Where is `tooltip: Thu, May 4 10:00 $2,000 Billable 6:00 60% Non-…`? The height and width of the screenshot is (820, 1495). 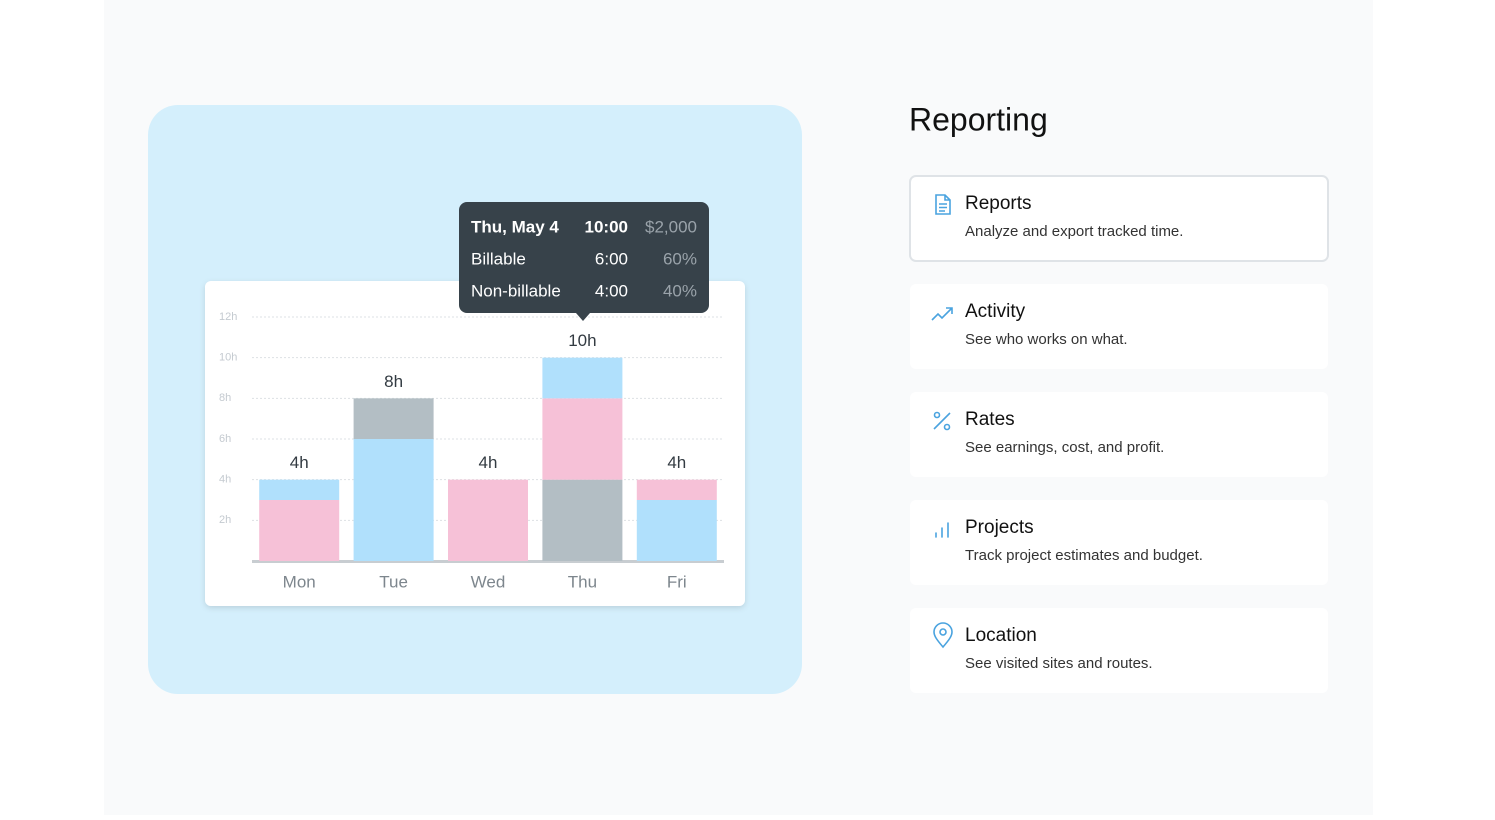 tooltip: Thu, May 4 10:00 $2,000 Billable 6:00 60% Non-… is located at coordinates (584, 261).